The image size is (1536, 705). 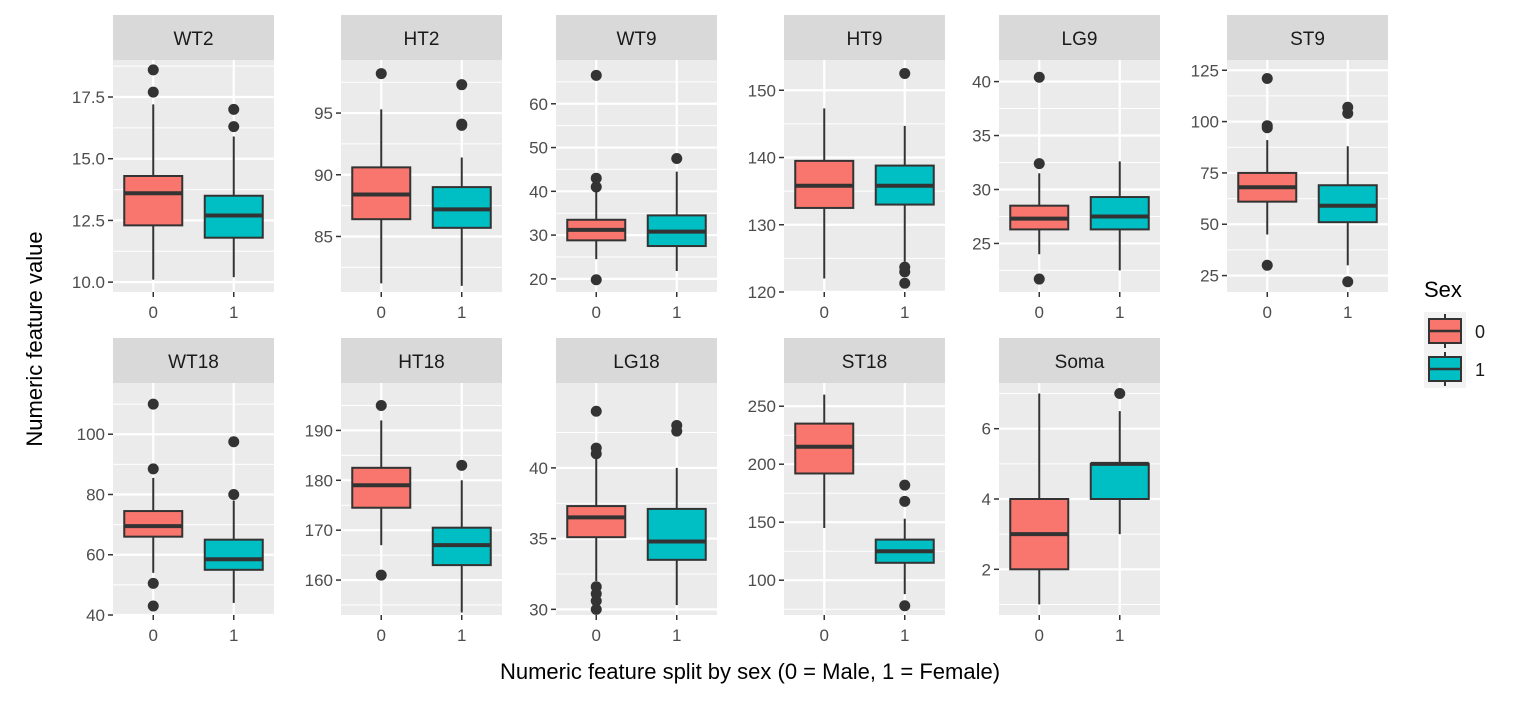 I want to click on y-tick-label: 35, so click(x=538, y=539).